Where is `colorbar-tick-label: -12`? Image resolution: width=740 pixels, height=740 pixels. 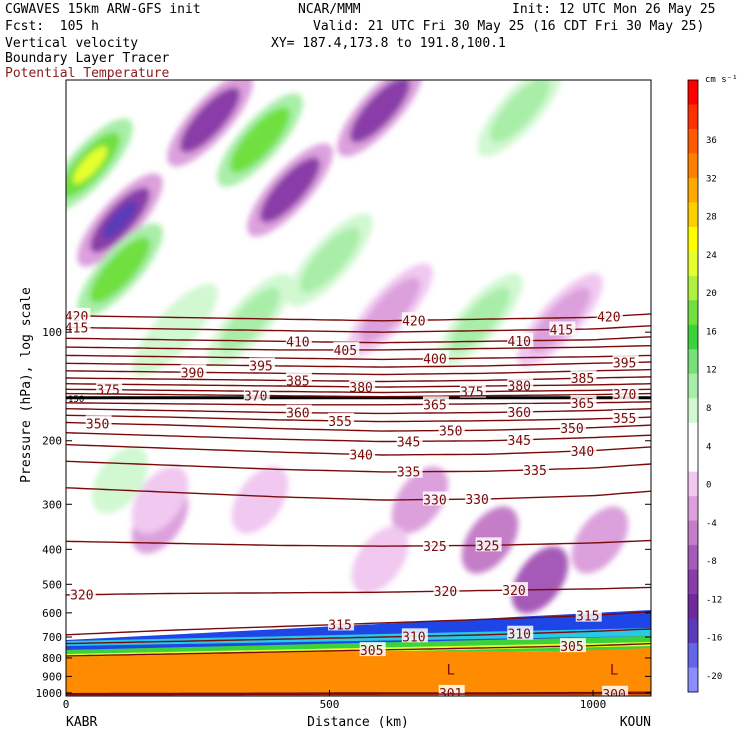
colorbar-tick-label: -12 is located at coordinates (714, 600).